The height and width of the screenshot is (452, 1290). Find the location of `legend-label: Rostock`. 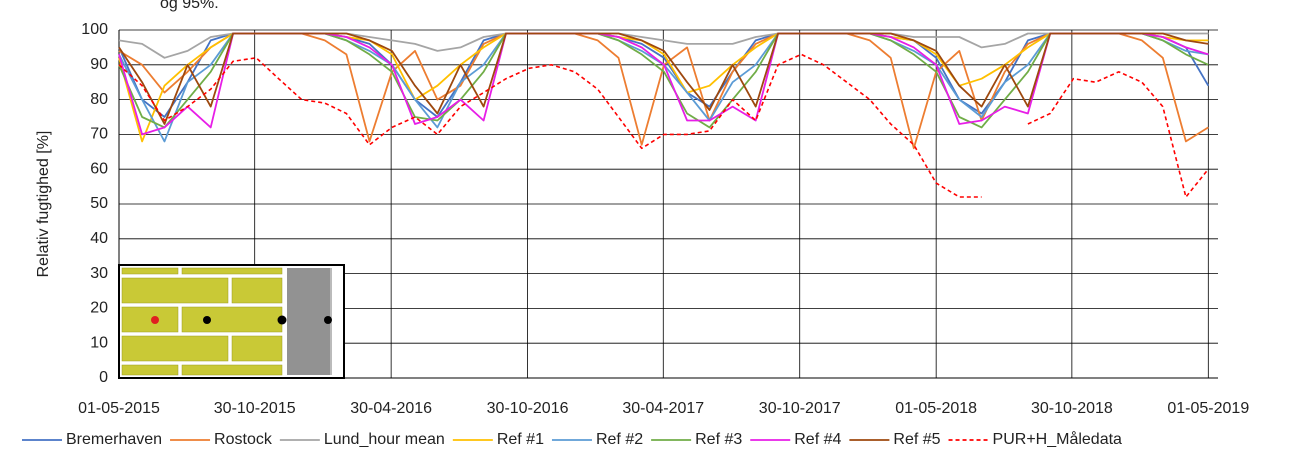

legend-label: Rostock is located at coordinates (243, 439).